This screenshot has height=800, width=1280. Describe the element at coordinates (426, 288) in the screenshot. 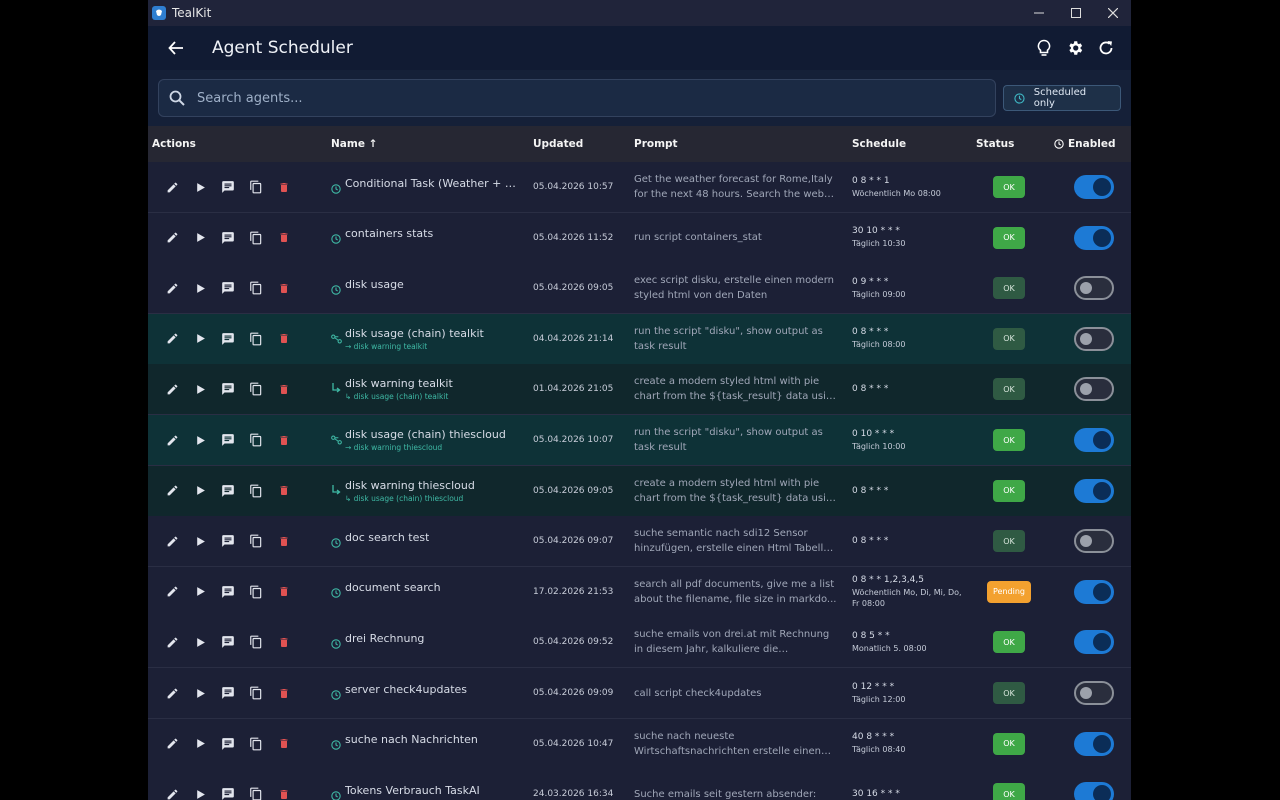

I see `agent-name-cell: disk usage` at that location.